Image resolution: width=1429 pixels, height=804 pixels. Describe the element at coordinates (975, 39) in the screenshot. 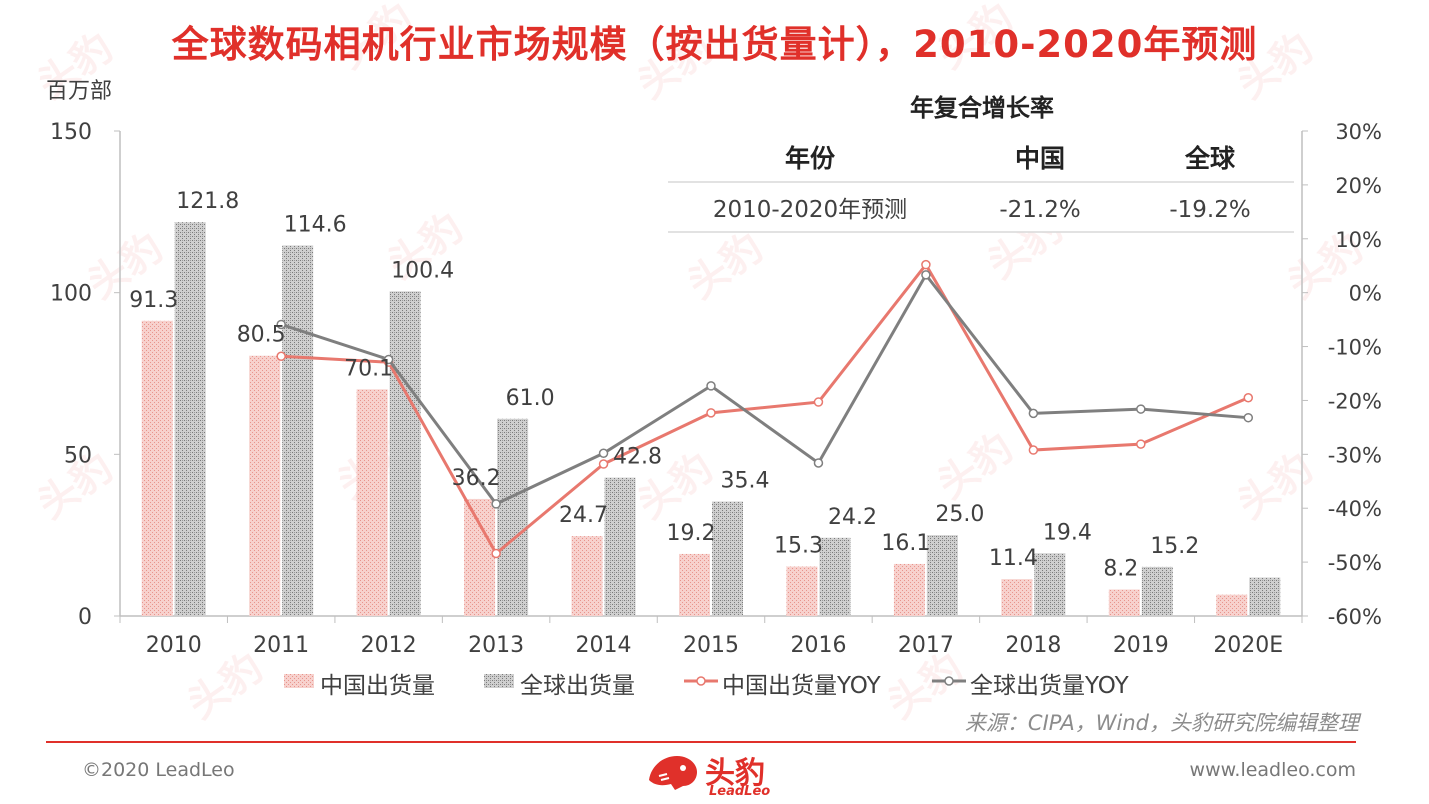

I see `watermark-3: 头豹` at that location.